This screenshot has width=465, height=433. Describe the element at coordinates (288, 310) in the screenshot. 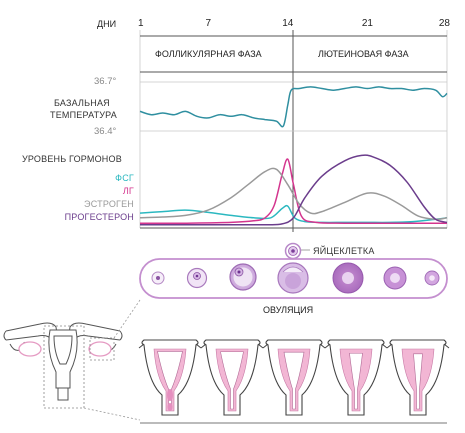

I see `ovulation-label: ОВУЛЯЦИЯ` at that location.